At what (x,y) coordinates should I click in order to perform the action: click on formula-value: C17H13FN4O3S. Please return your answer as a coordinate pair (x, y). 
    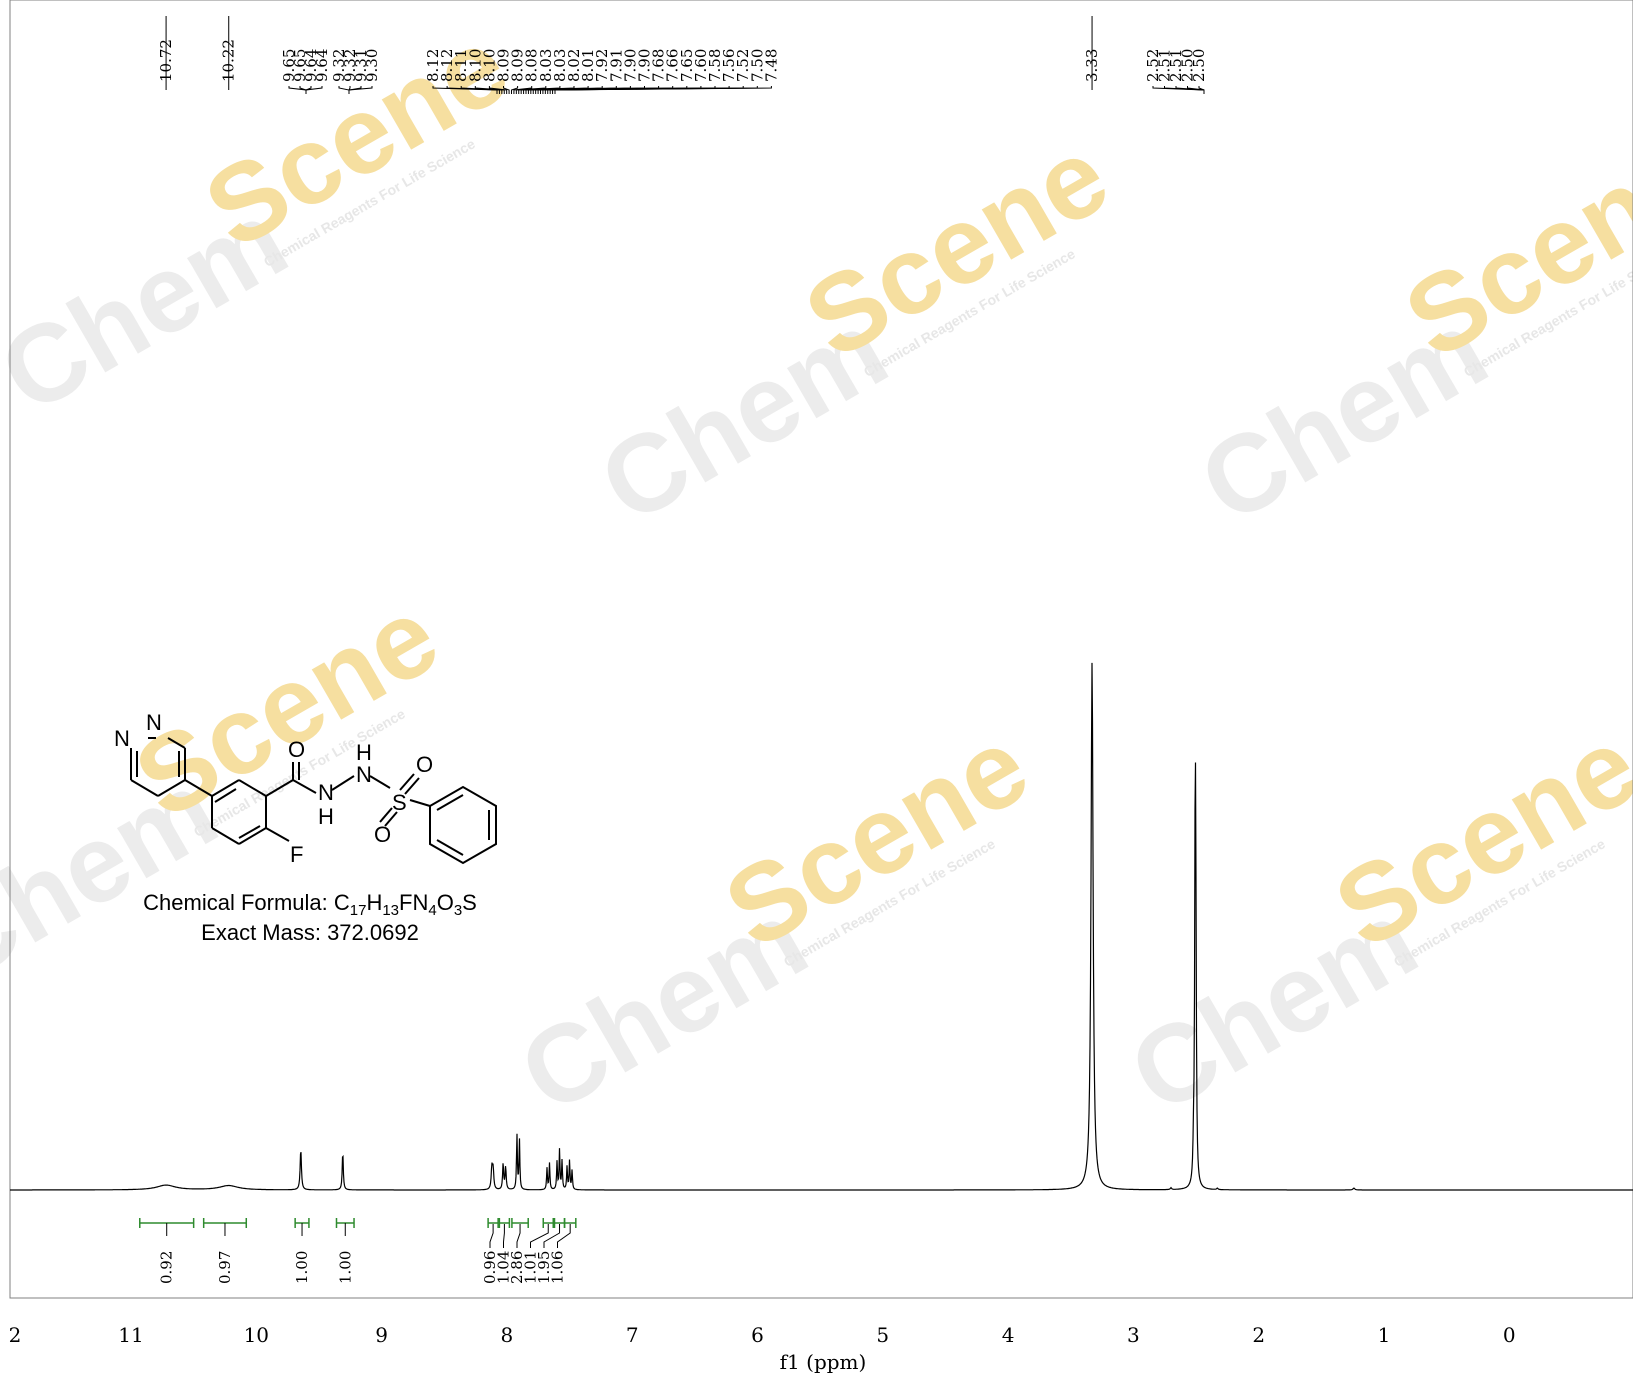
    Looking at the image, I should click on (405, 904).